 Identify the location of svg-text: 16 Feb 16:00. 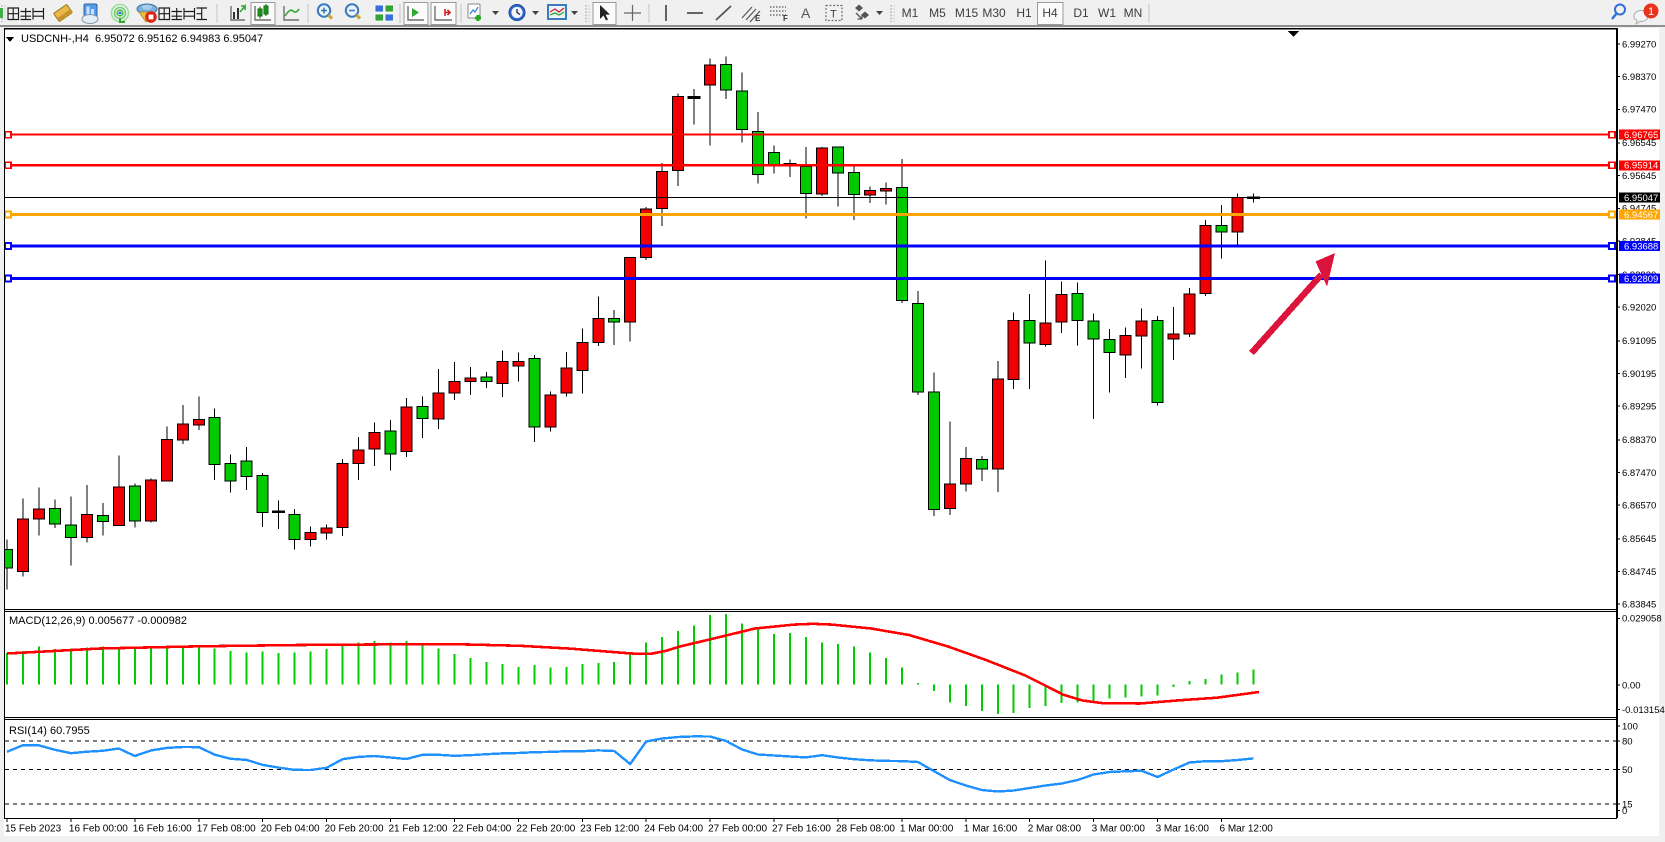
(162, 829).